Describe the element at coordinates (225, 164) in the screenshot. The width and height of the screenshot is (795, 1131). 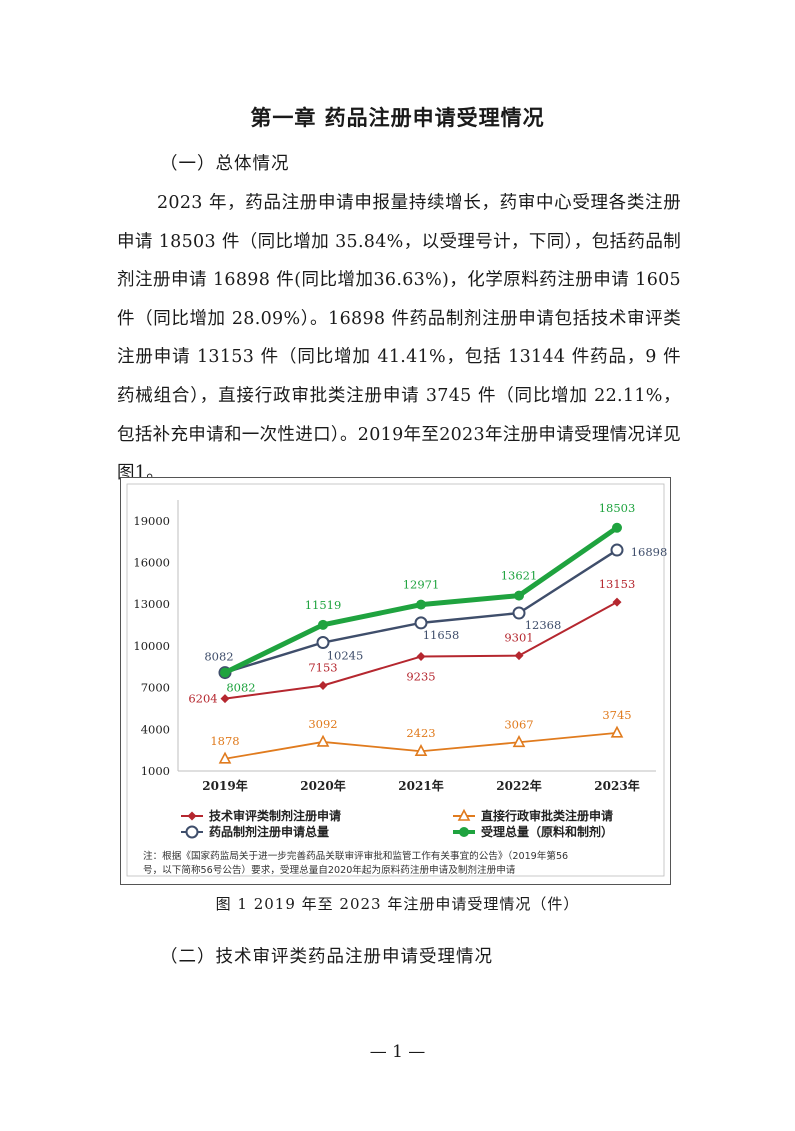
I see `section-heading-overall: （一）总体情况` at that location.